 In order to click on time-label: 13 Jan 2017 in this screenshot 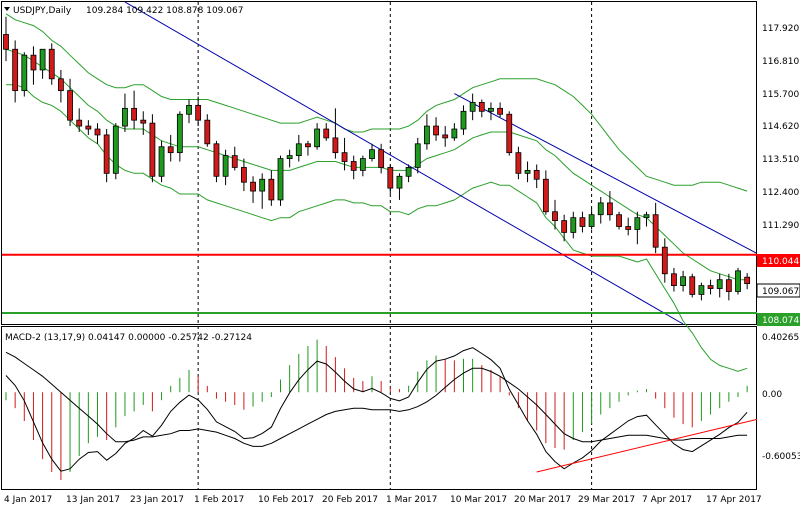, I will do `click(93, 500)`.